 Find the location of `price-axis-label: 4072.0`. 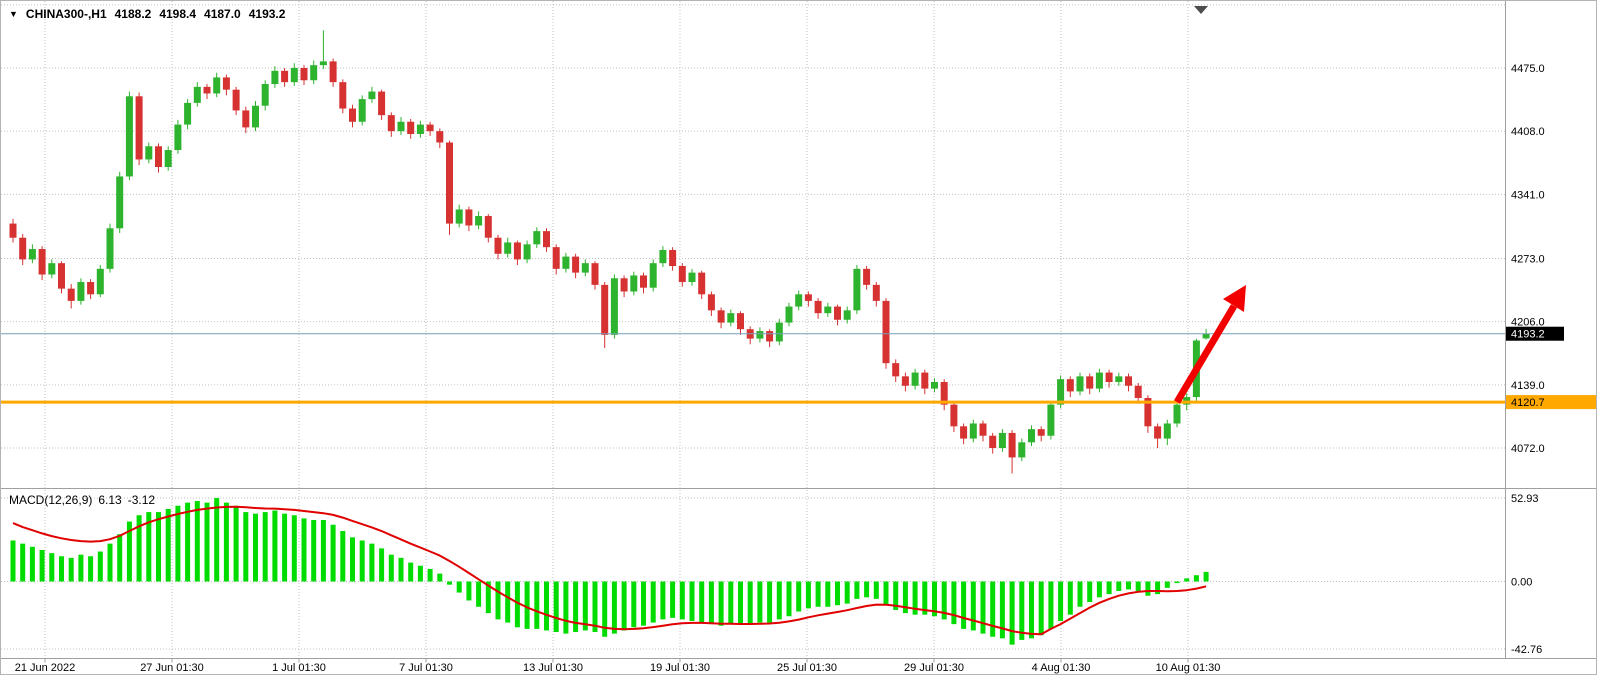

price-axis-label: 4072.0 is located at coordinates (1528, 449).